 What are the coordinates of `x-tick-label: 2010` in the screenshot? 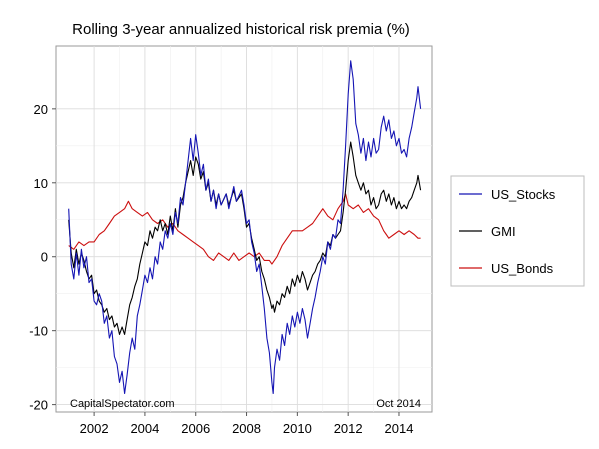 It's located at (297, 428).